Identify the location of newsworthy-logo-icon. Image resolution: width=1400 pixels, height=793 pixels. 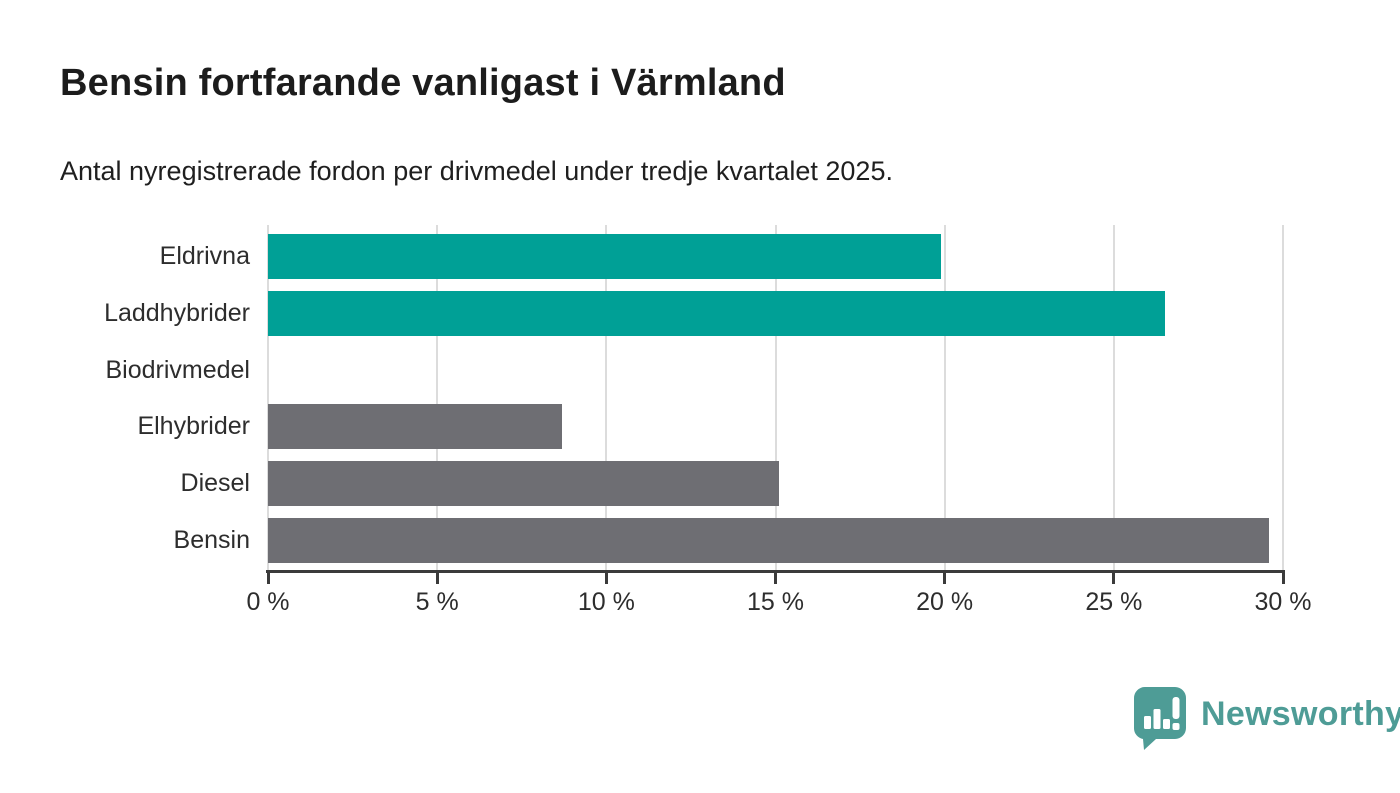
(1159, 718).